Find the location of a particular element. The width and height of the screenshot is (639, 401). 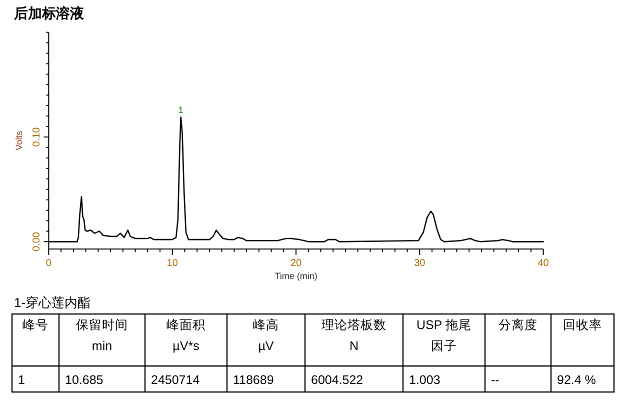

chart-title: 后加标溶液 is located at coordinates (49, 13).